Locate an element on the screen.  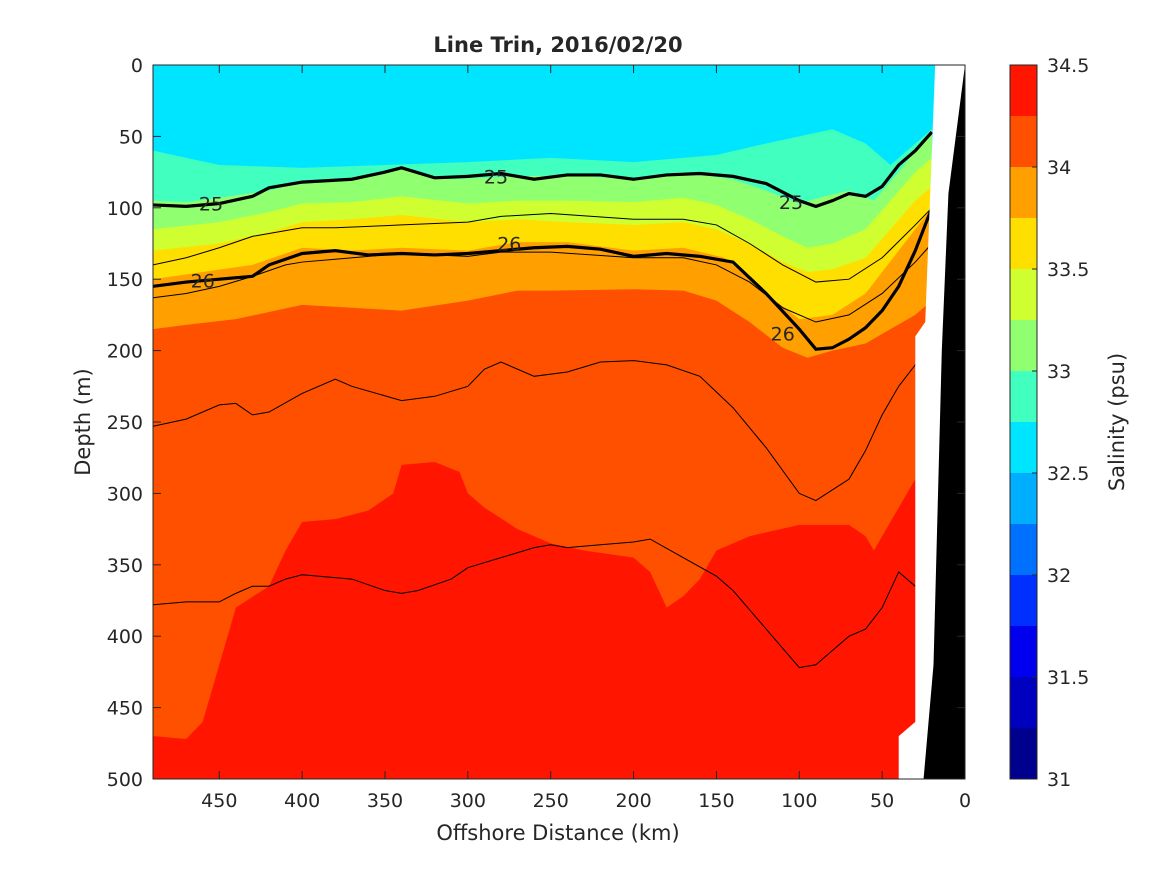
y-tick-label: 450 is located at coordinates (125, 709).